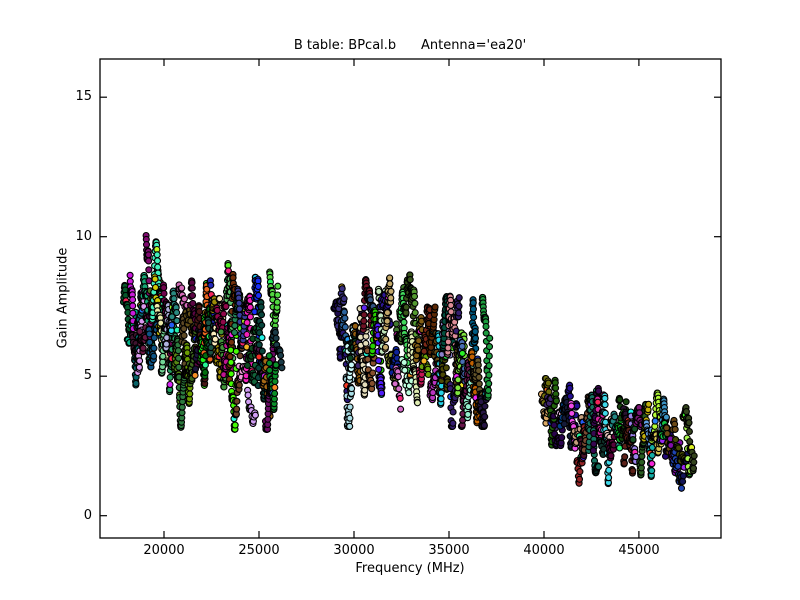 This screenshot has width=800, height=600. I want to click on y-tick-label: 5, so click(87, 375).